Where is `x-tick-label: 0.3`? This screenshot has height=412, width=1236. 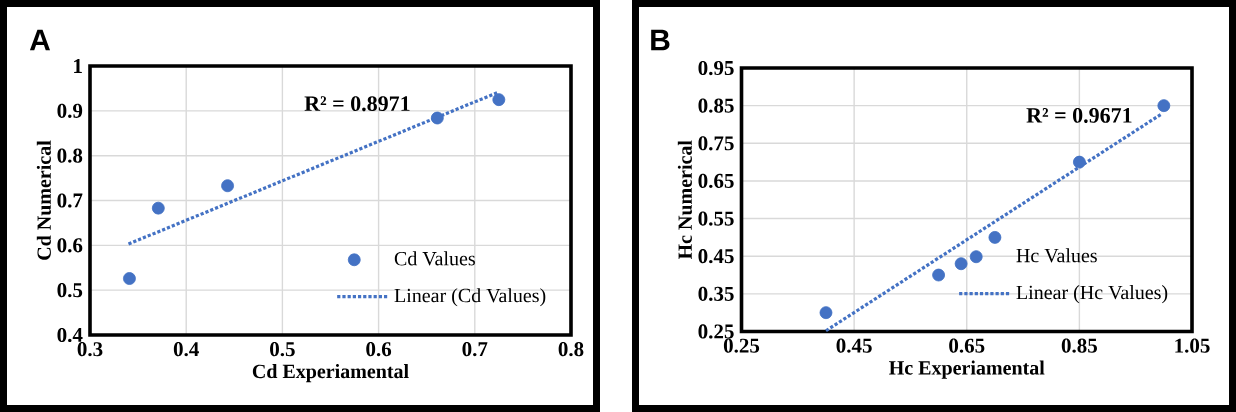
x-tick-label: 0.3 is located at coordinates (90, 349).